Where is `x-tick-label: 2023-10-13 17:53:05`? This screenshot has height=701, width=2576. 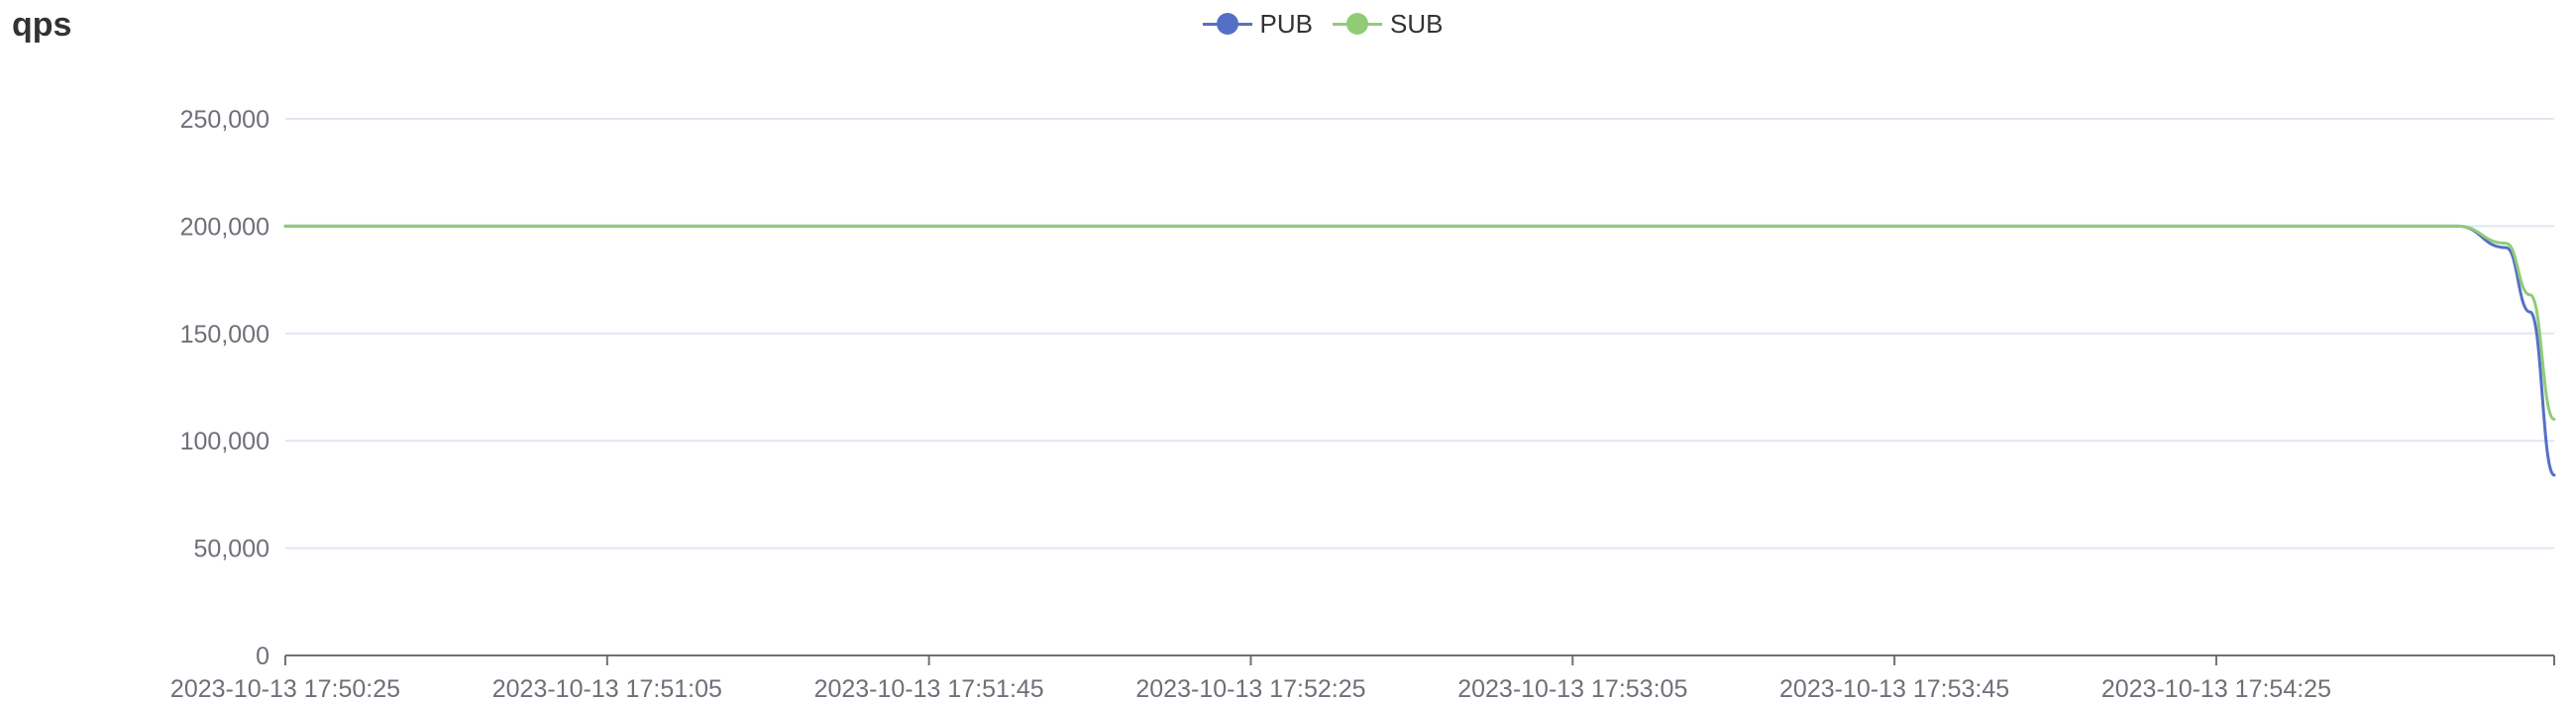 x-tick-label: 2023-10-13 17:53:05 is located at coordinates (1572, 688).